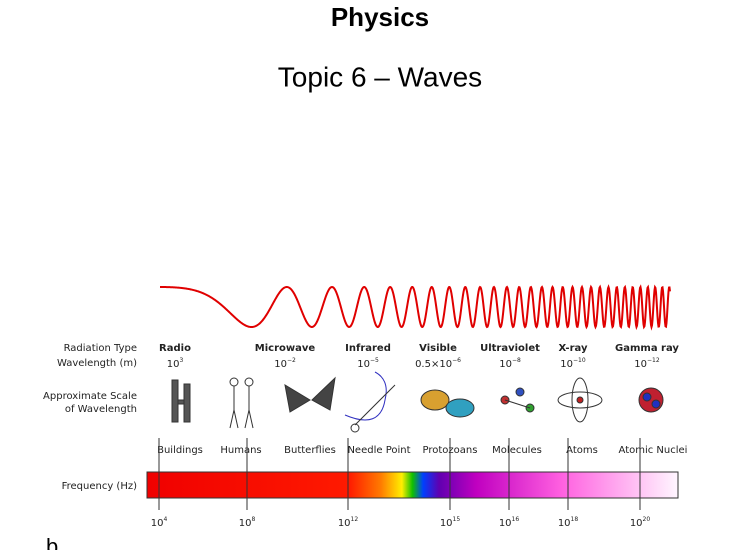 The image size is (733, 550). I want to click on value-label: 108, so click(247, 523).